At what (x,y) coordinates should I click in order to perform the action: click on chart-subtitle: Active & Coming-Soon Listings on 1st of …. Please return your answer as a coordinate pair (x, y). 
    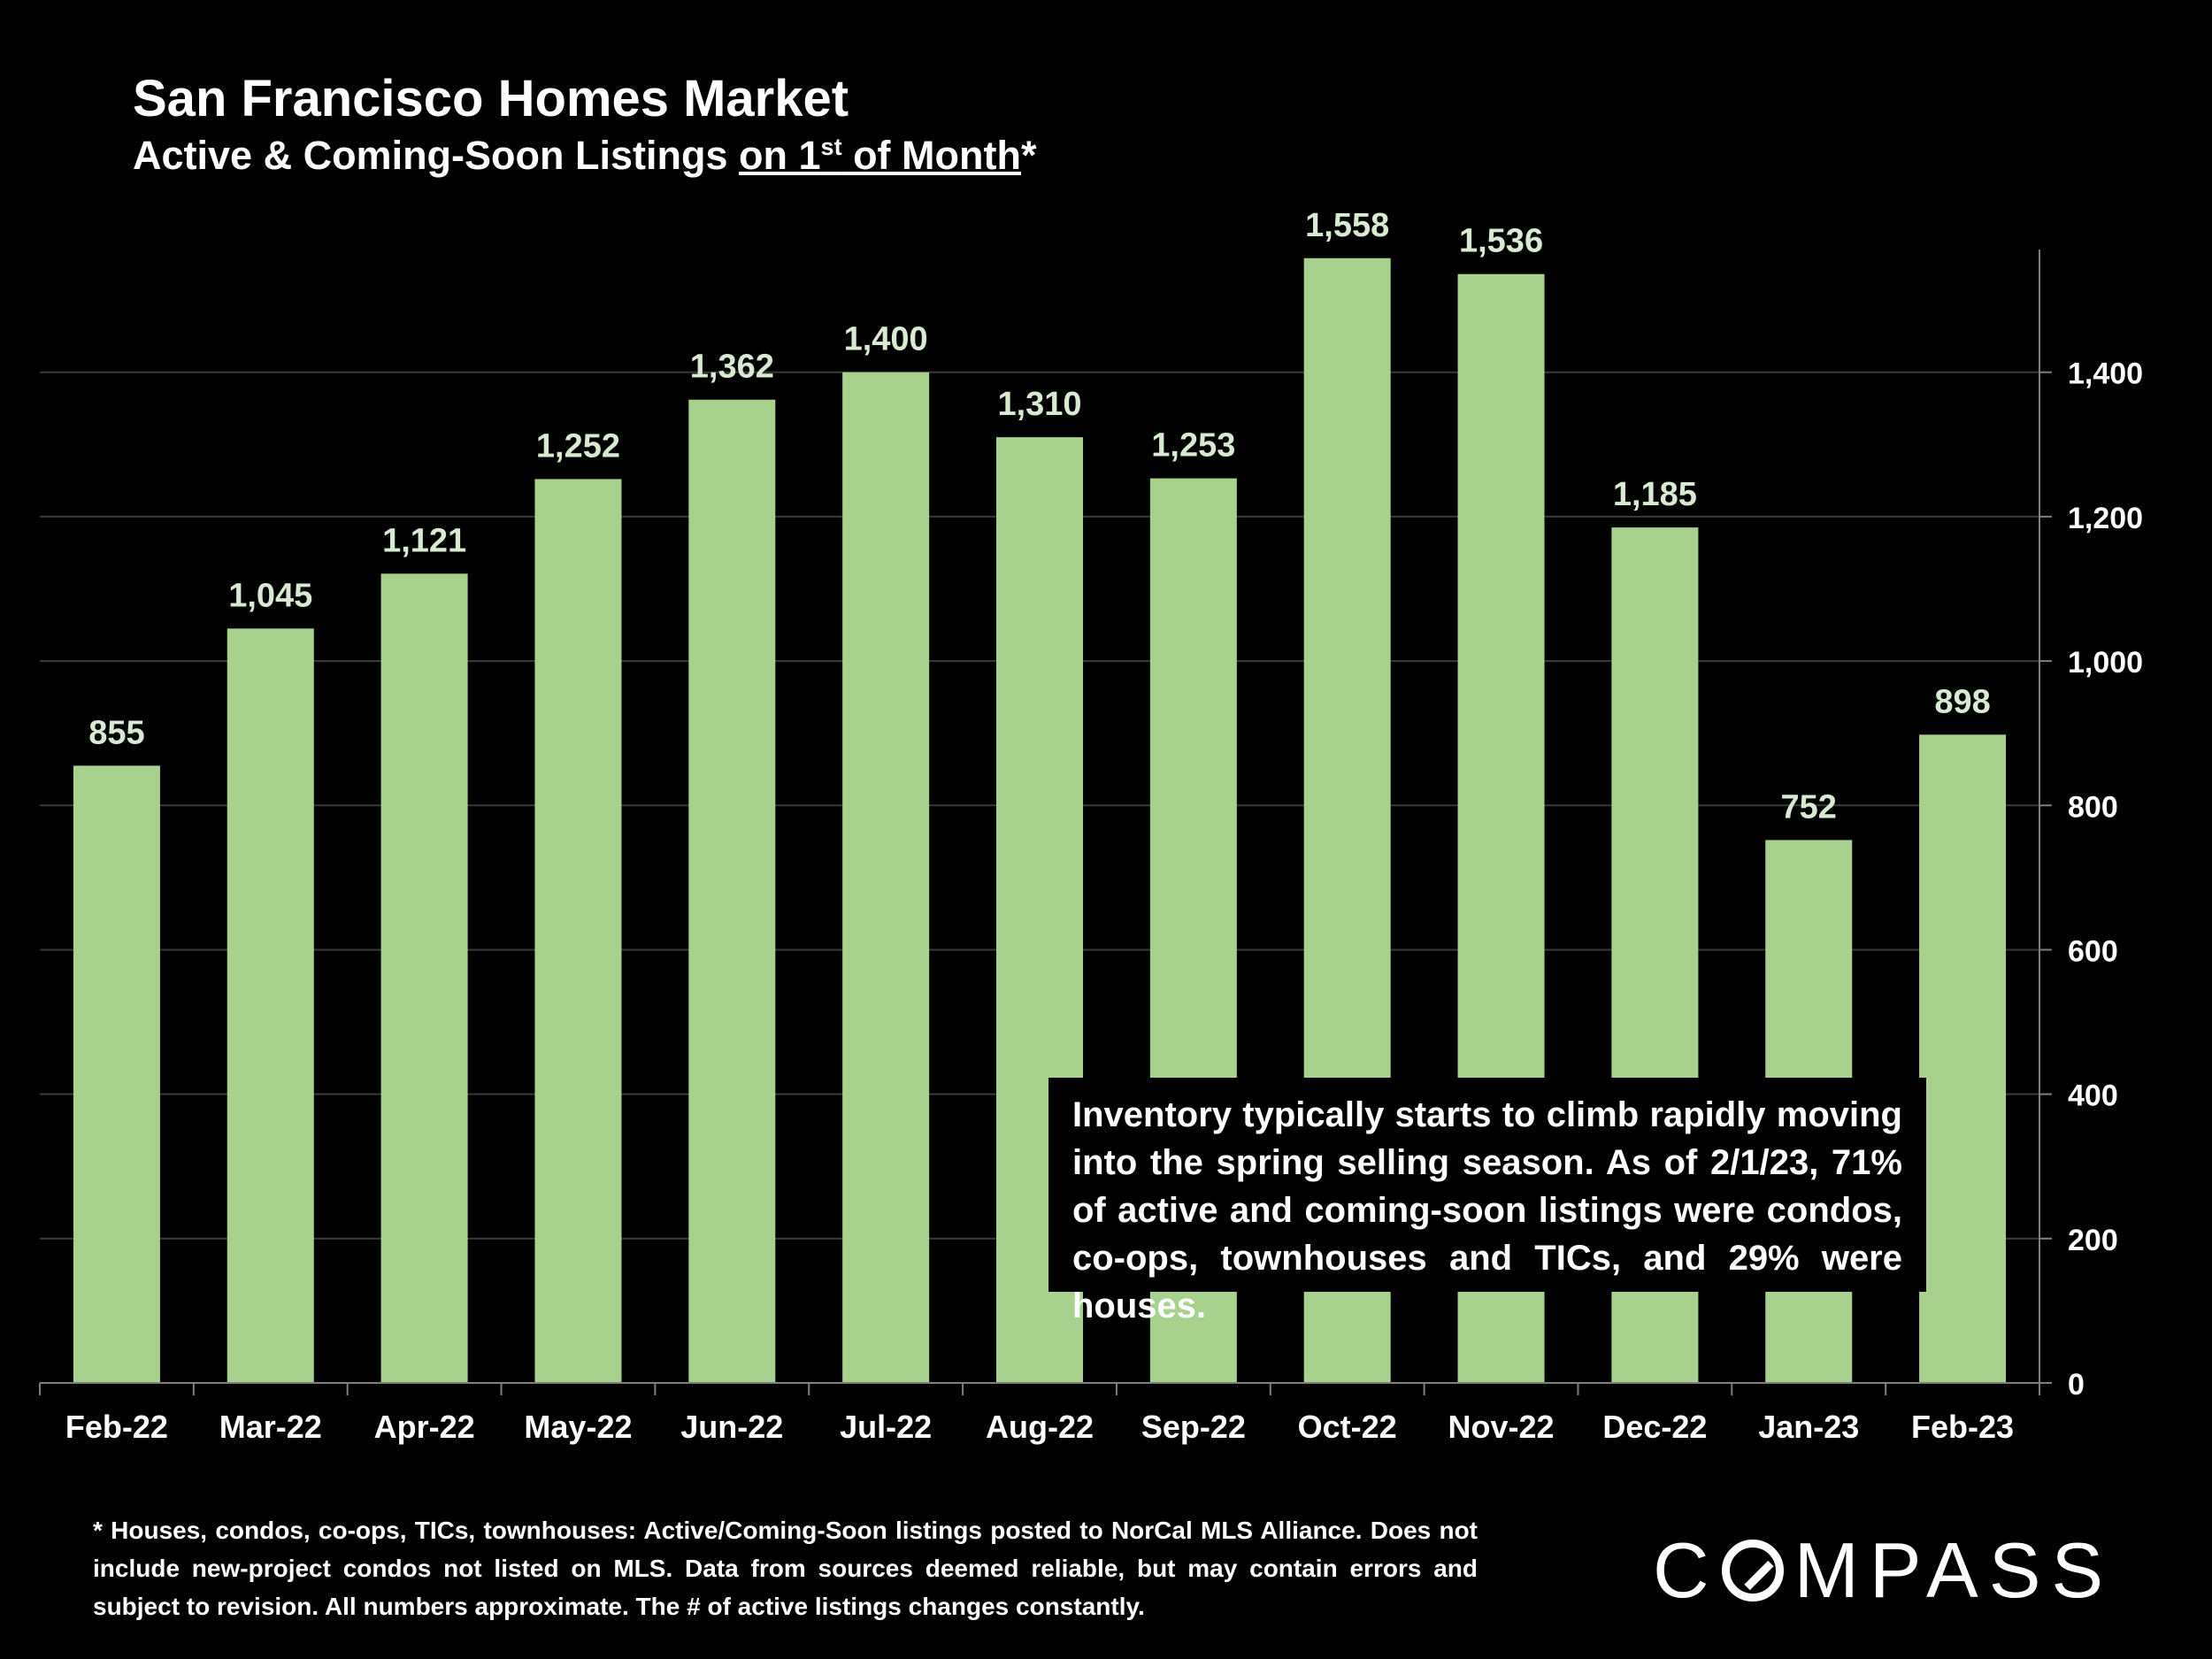
    Looking at the image, I should click on (585, 156).